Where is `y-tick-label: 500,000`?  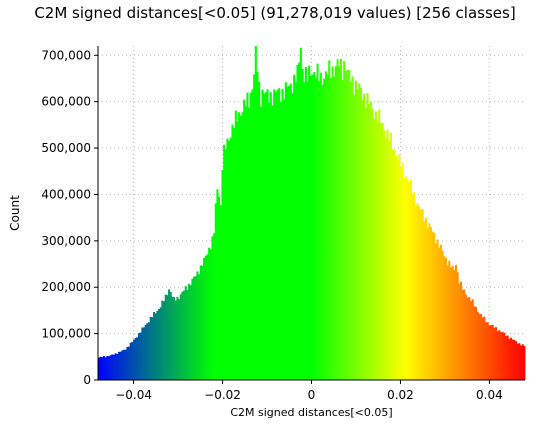
y-tick-label: 500,000 is located at coordinates (66, 148).